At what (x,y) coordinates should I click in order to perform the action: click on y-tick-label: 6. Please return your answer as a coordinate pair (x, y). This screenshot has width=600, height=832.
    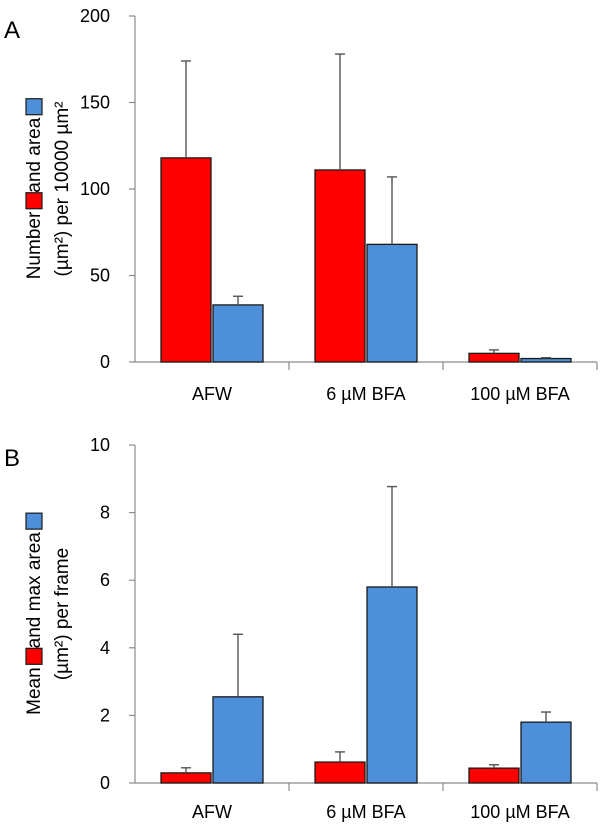
    Looking at the image, I should click on (105, 580).